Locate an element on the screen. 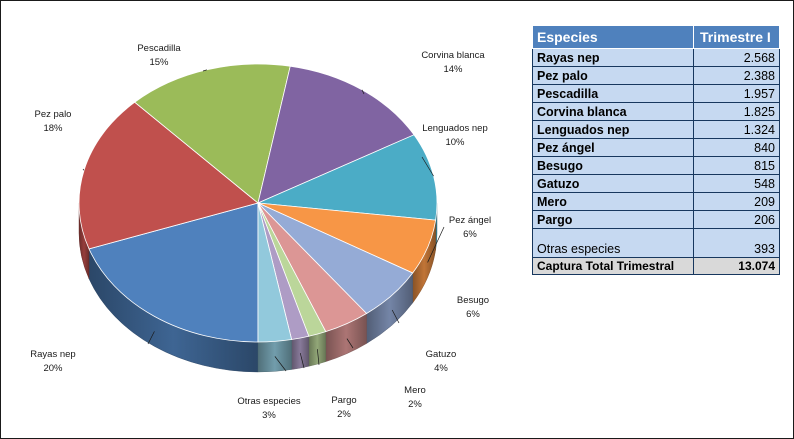 The height and width of the screenshot is (439, 794). species-name: Pez palo is located at coordinates (613, 75).